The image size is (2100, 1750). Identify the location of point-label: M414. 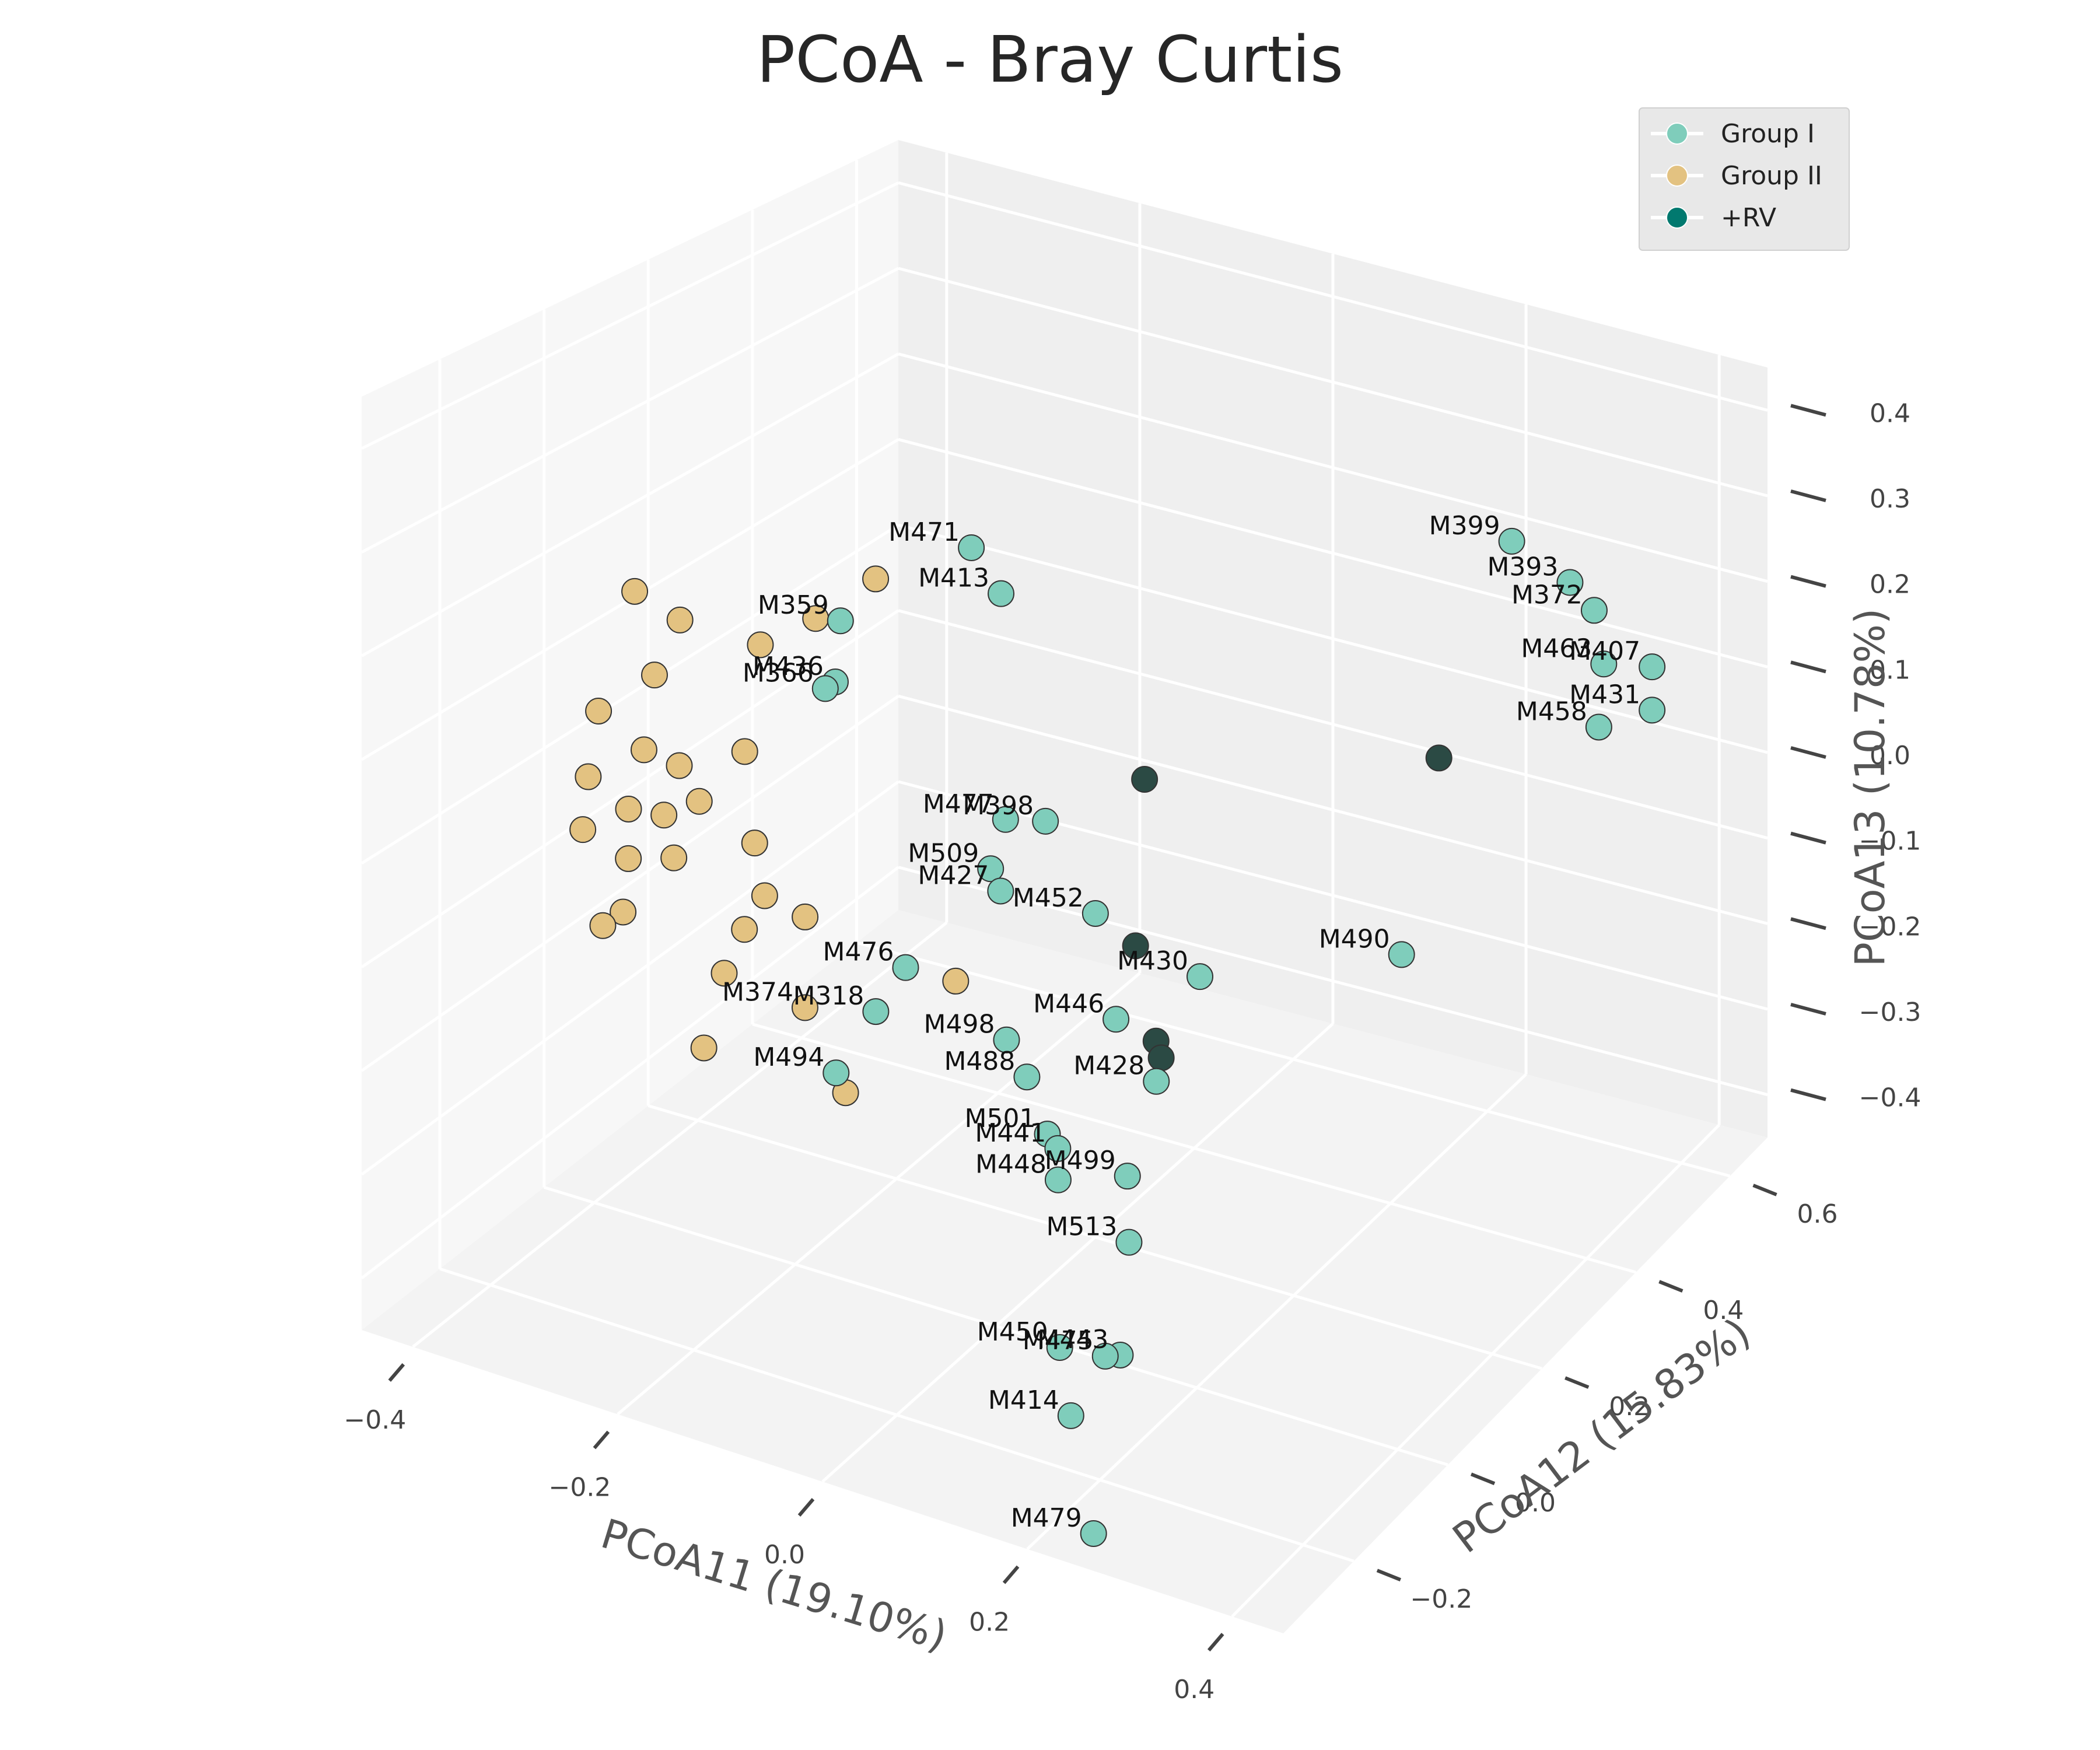
(1023, 1400).